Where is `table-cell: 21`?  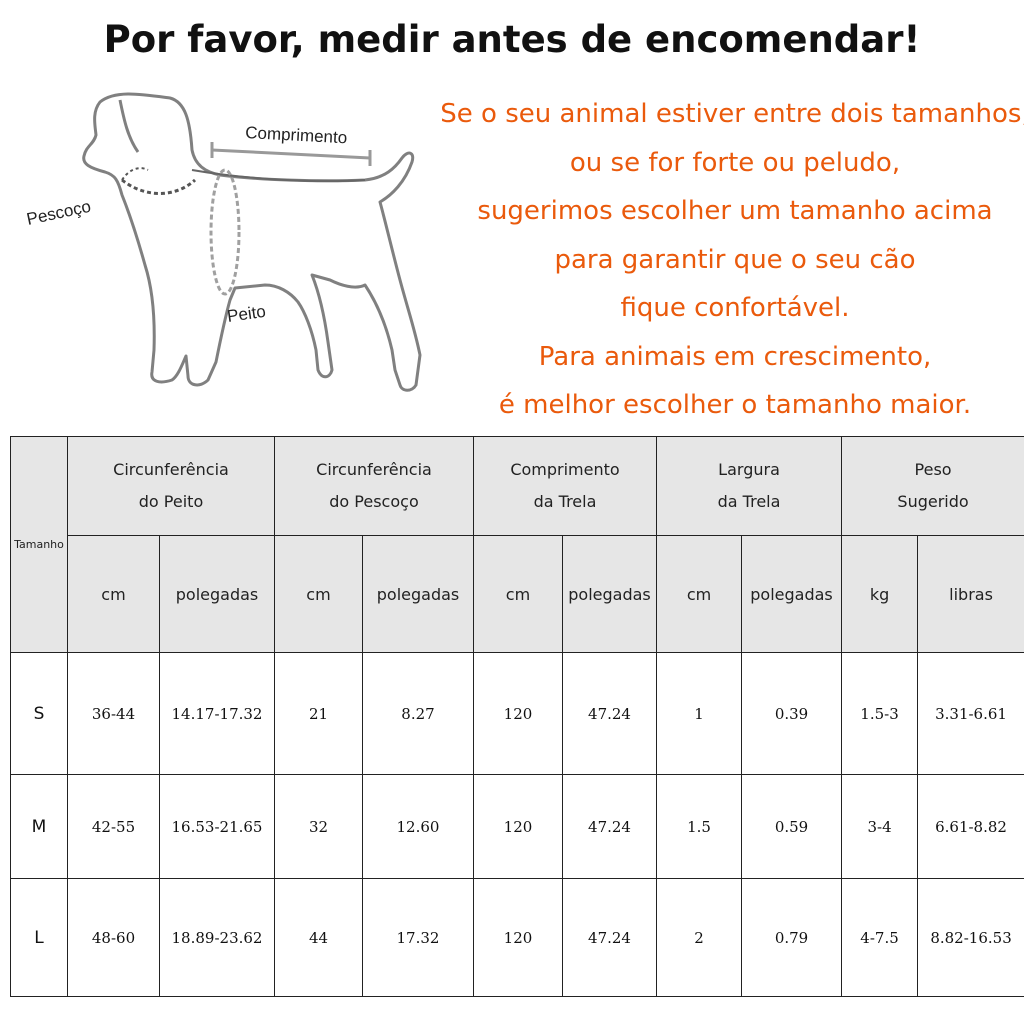 table-cell: 21 is located at coordinates (318, 713).